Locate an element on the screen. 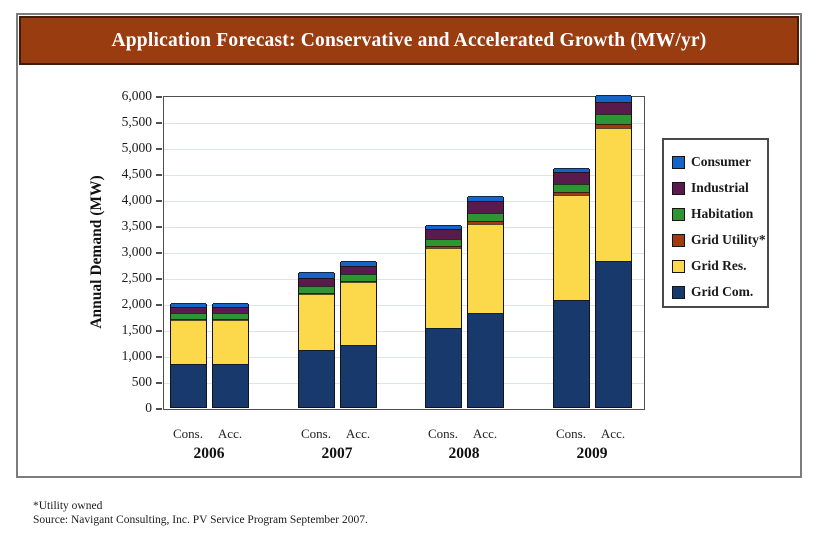 The image size is (827, 544). stacked-bar-2009-cons is located at coordinates (571, 287).